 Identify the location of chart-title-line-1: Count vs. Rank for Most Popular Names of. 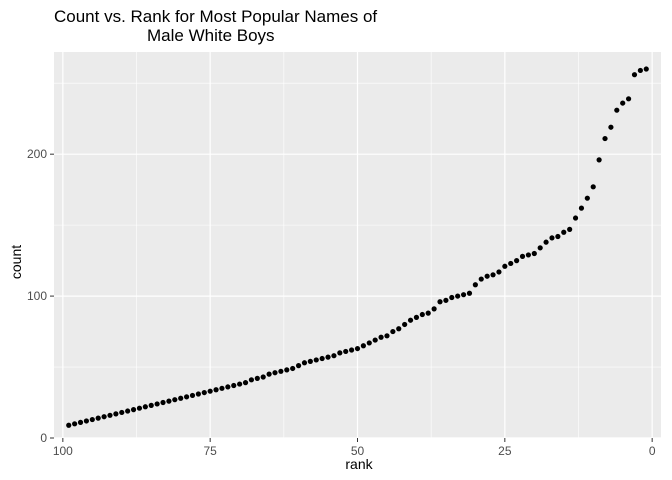
(215, 16).